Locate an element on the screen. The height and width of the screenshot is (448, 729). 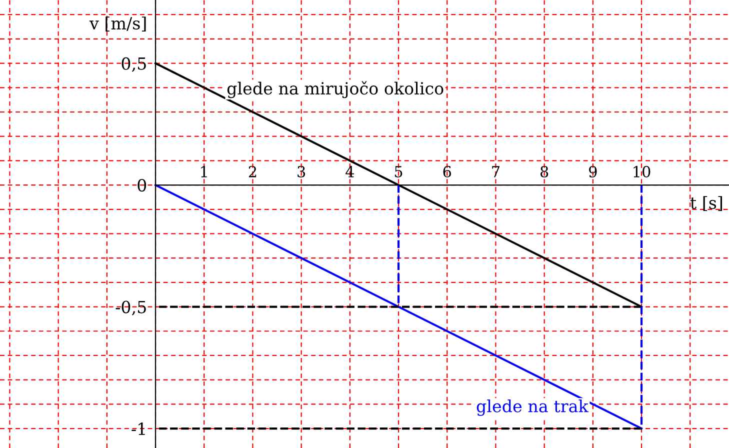
x-tick-label: 2 is located at coordinates (252, 172).